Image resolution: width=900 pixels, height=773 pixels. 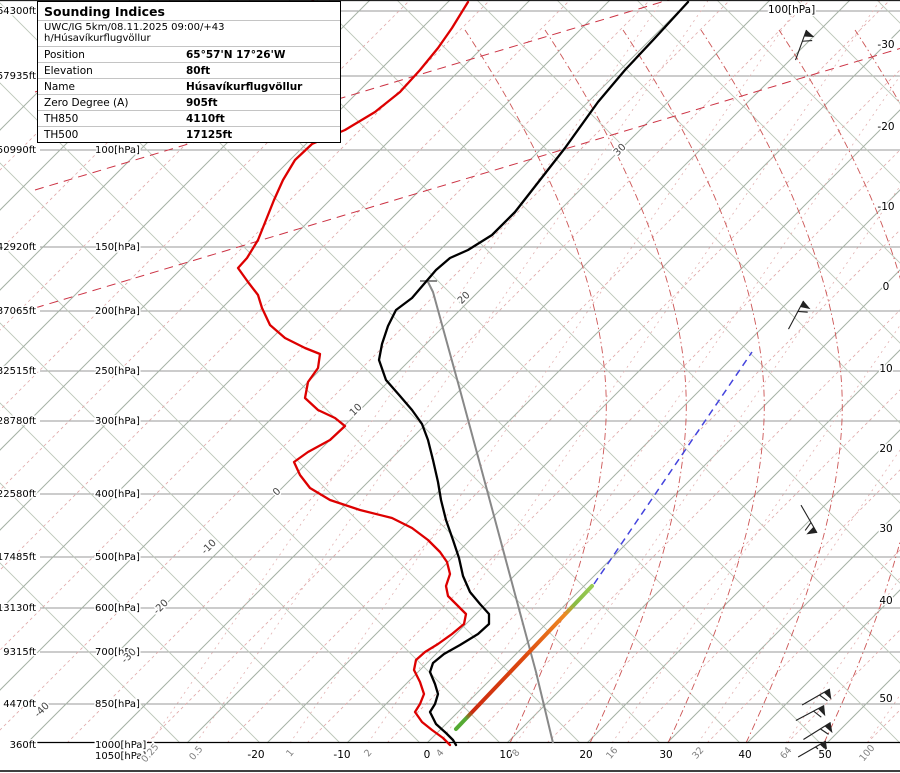 I want to click on bottom-temp-label: 0, so click(x=427, y=755).